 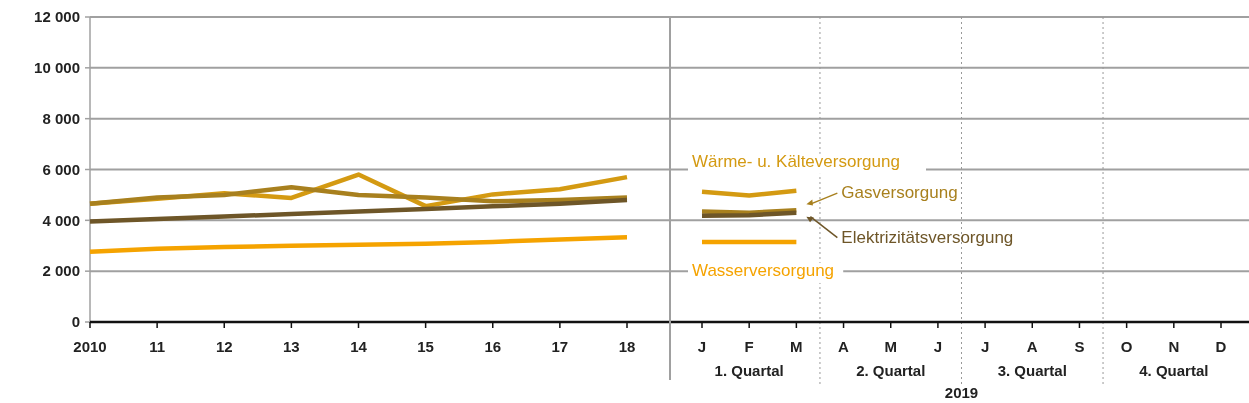 I want to click on y-tick-label: 10 000, so click(x=57, y=68).